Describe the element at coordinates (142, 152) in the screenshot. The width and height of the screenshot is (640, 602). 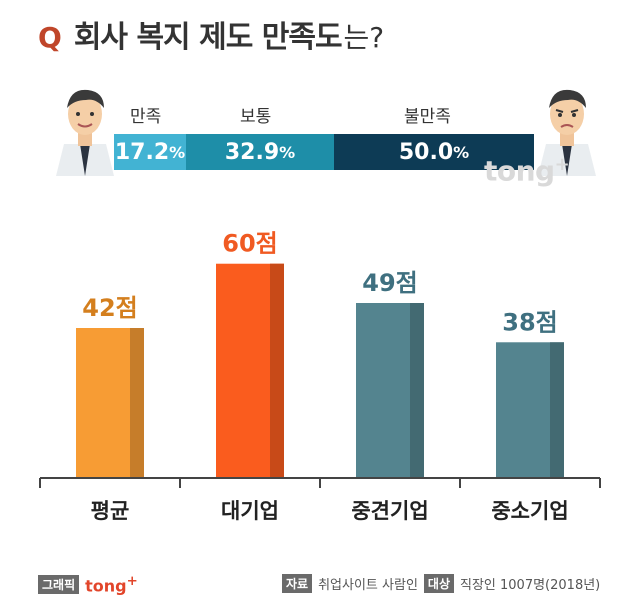
I see `value-satisfied: 17.2` at that location.